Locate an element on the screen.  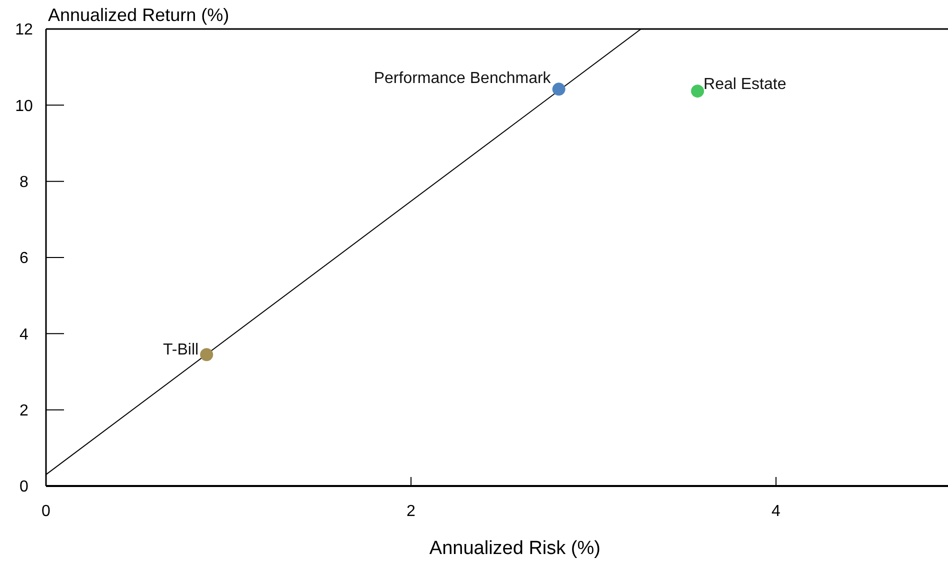
y-tick-label: 8 is located at coordinates (24, 182).